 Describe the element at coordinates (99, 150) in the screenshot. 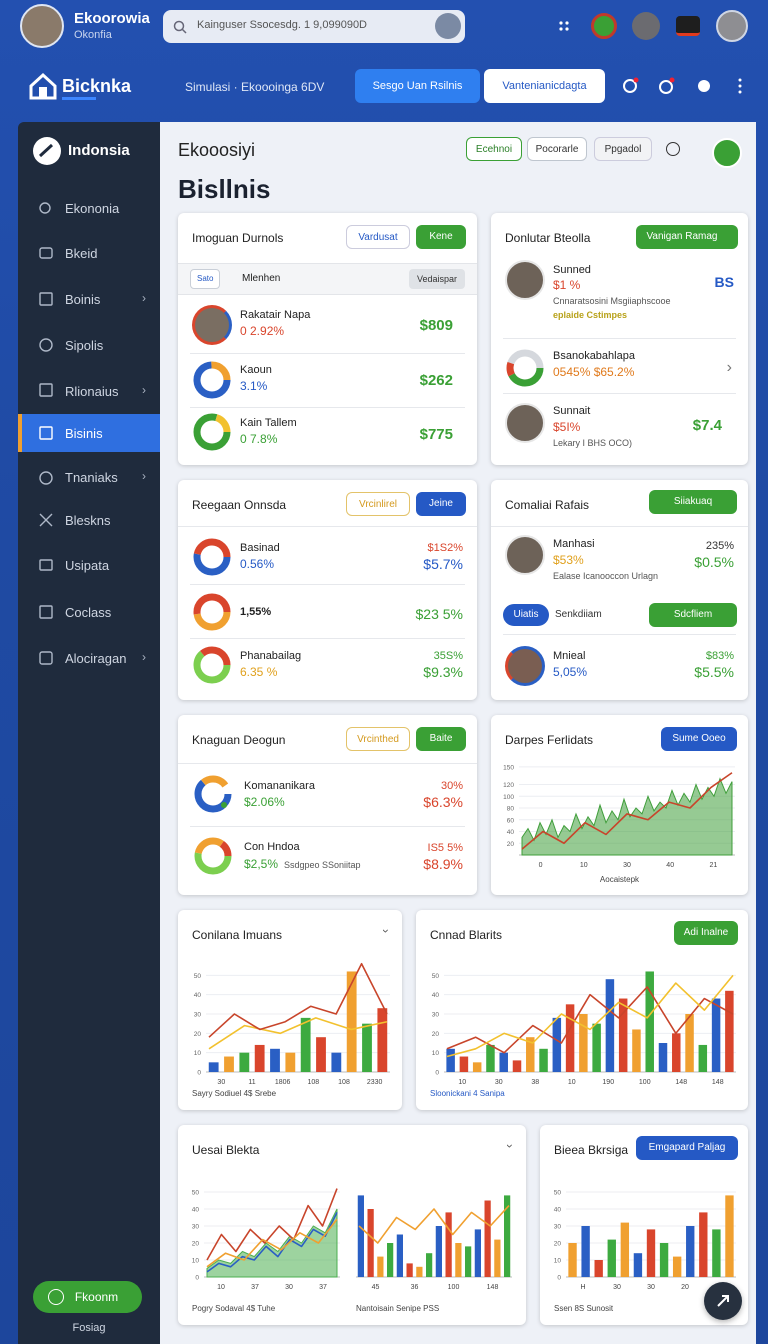

I see `sidebar-title: Indonsia` at that location.